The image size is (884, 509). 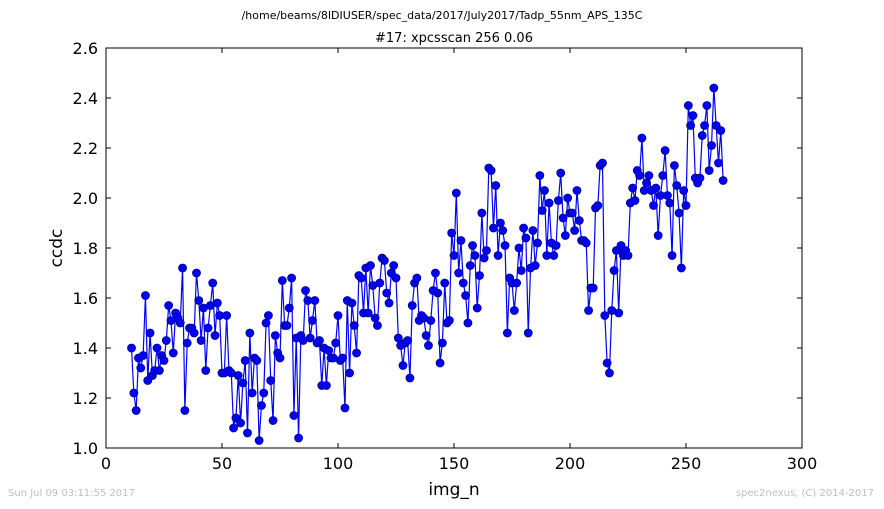 What do you see at coordinates (570, 463) in the screenshot?
I see `x-tick-label: 200` at bounding box center [570, 463].